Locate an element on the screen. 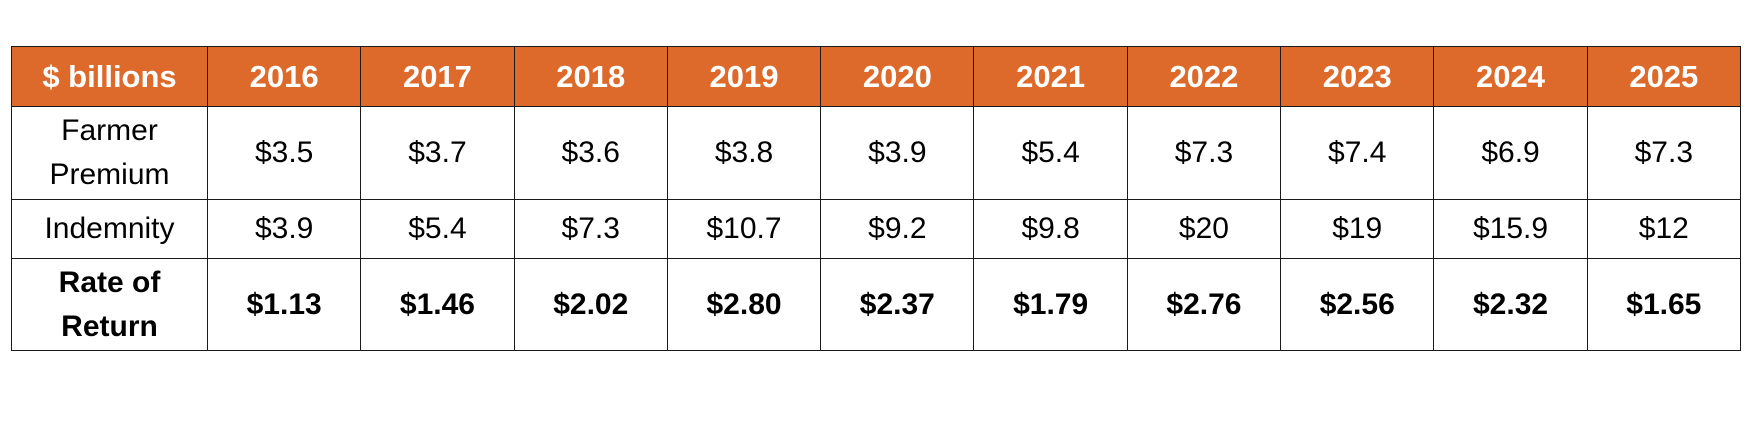  data-cell: $2.32 is located at coordinates (1510, 304).